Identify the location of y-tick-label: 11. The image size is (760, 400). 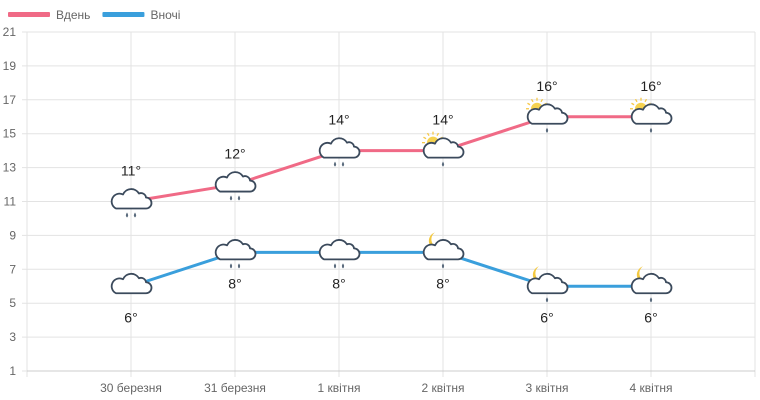
(10, 202).